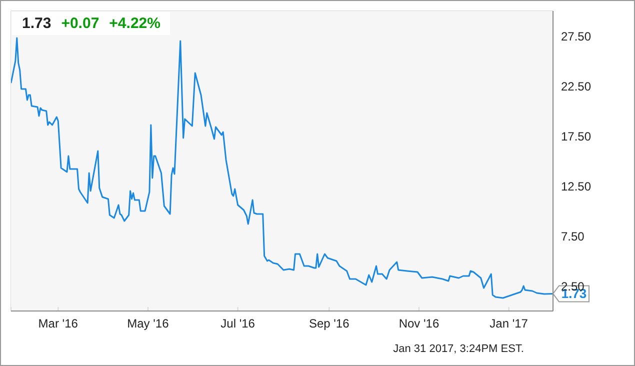  What do you see at coordinates (134, 23) in the screenshot?
I see `annotation: +4.22%` at bounding box center [134, 23].